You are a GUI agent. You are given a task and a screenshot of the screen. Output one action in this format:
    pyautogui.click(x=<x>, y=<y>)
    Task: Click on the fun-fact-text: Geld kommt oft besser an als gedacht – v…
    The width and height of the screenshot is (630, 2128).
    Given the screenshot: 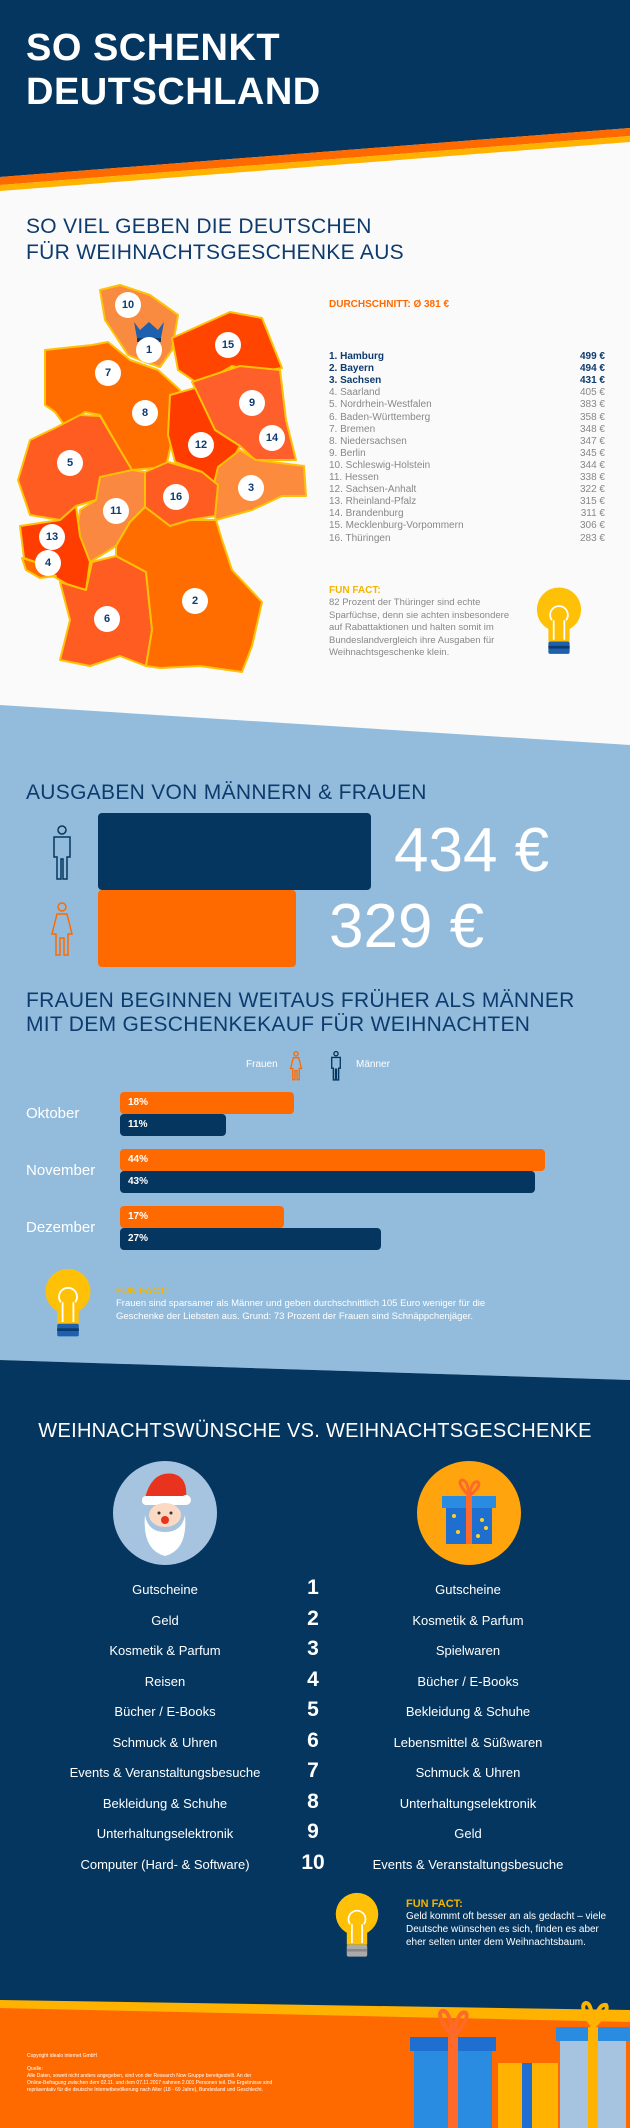 What is the action you would take?
    pyautogui.click(x=506, y=1929)
    